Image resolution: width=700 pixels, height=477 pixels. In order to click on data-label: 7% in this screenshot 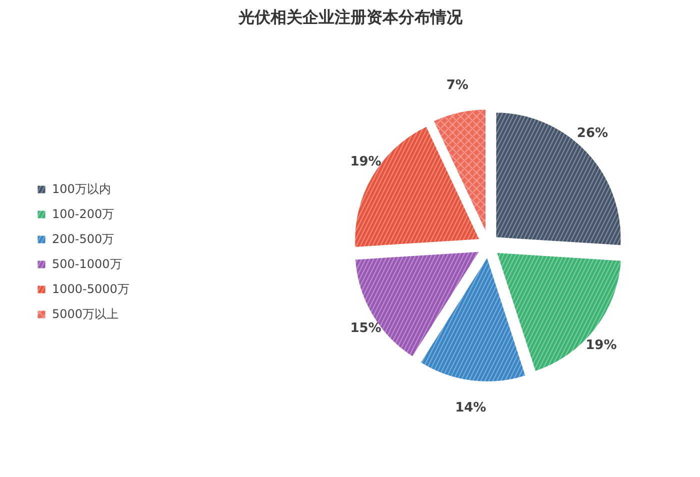, I will do `click(457, 86)`.